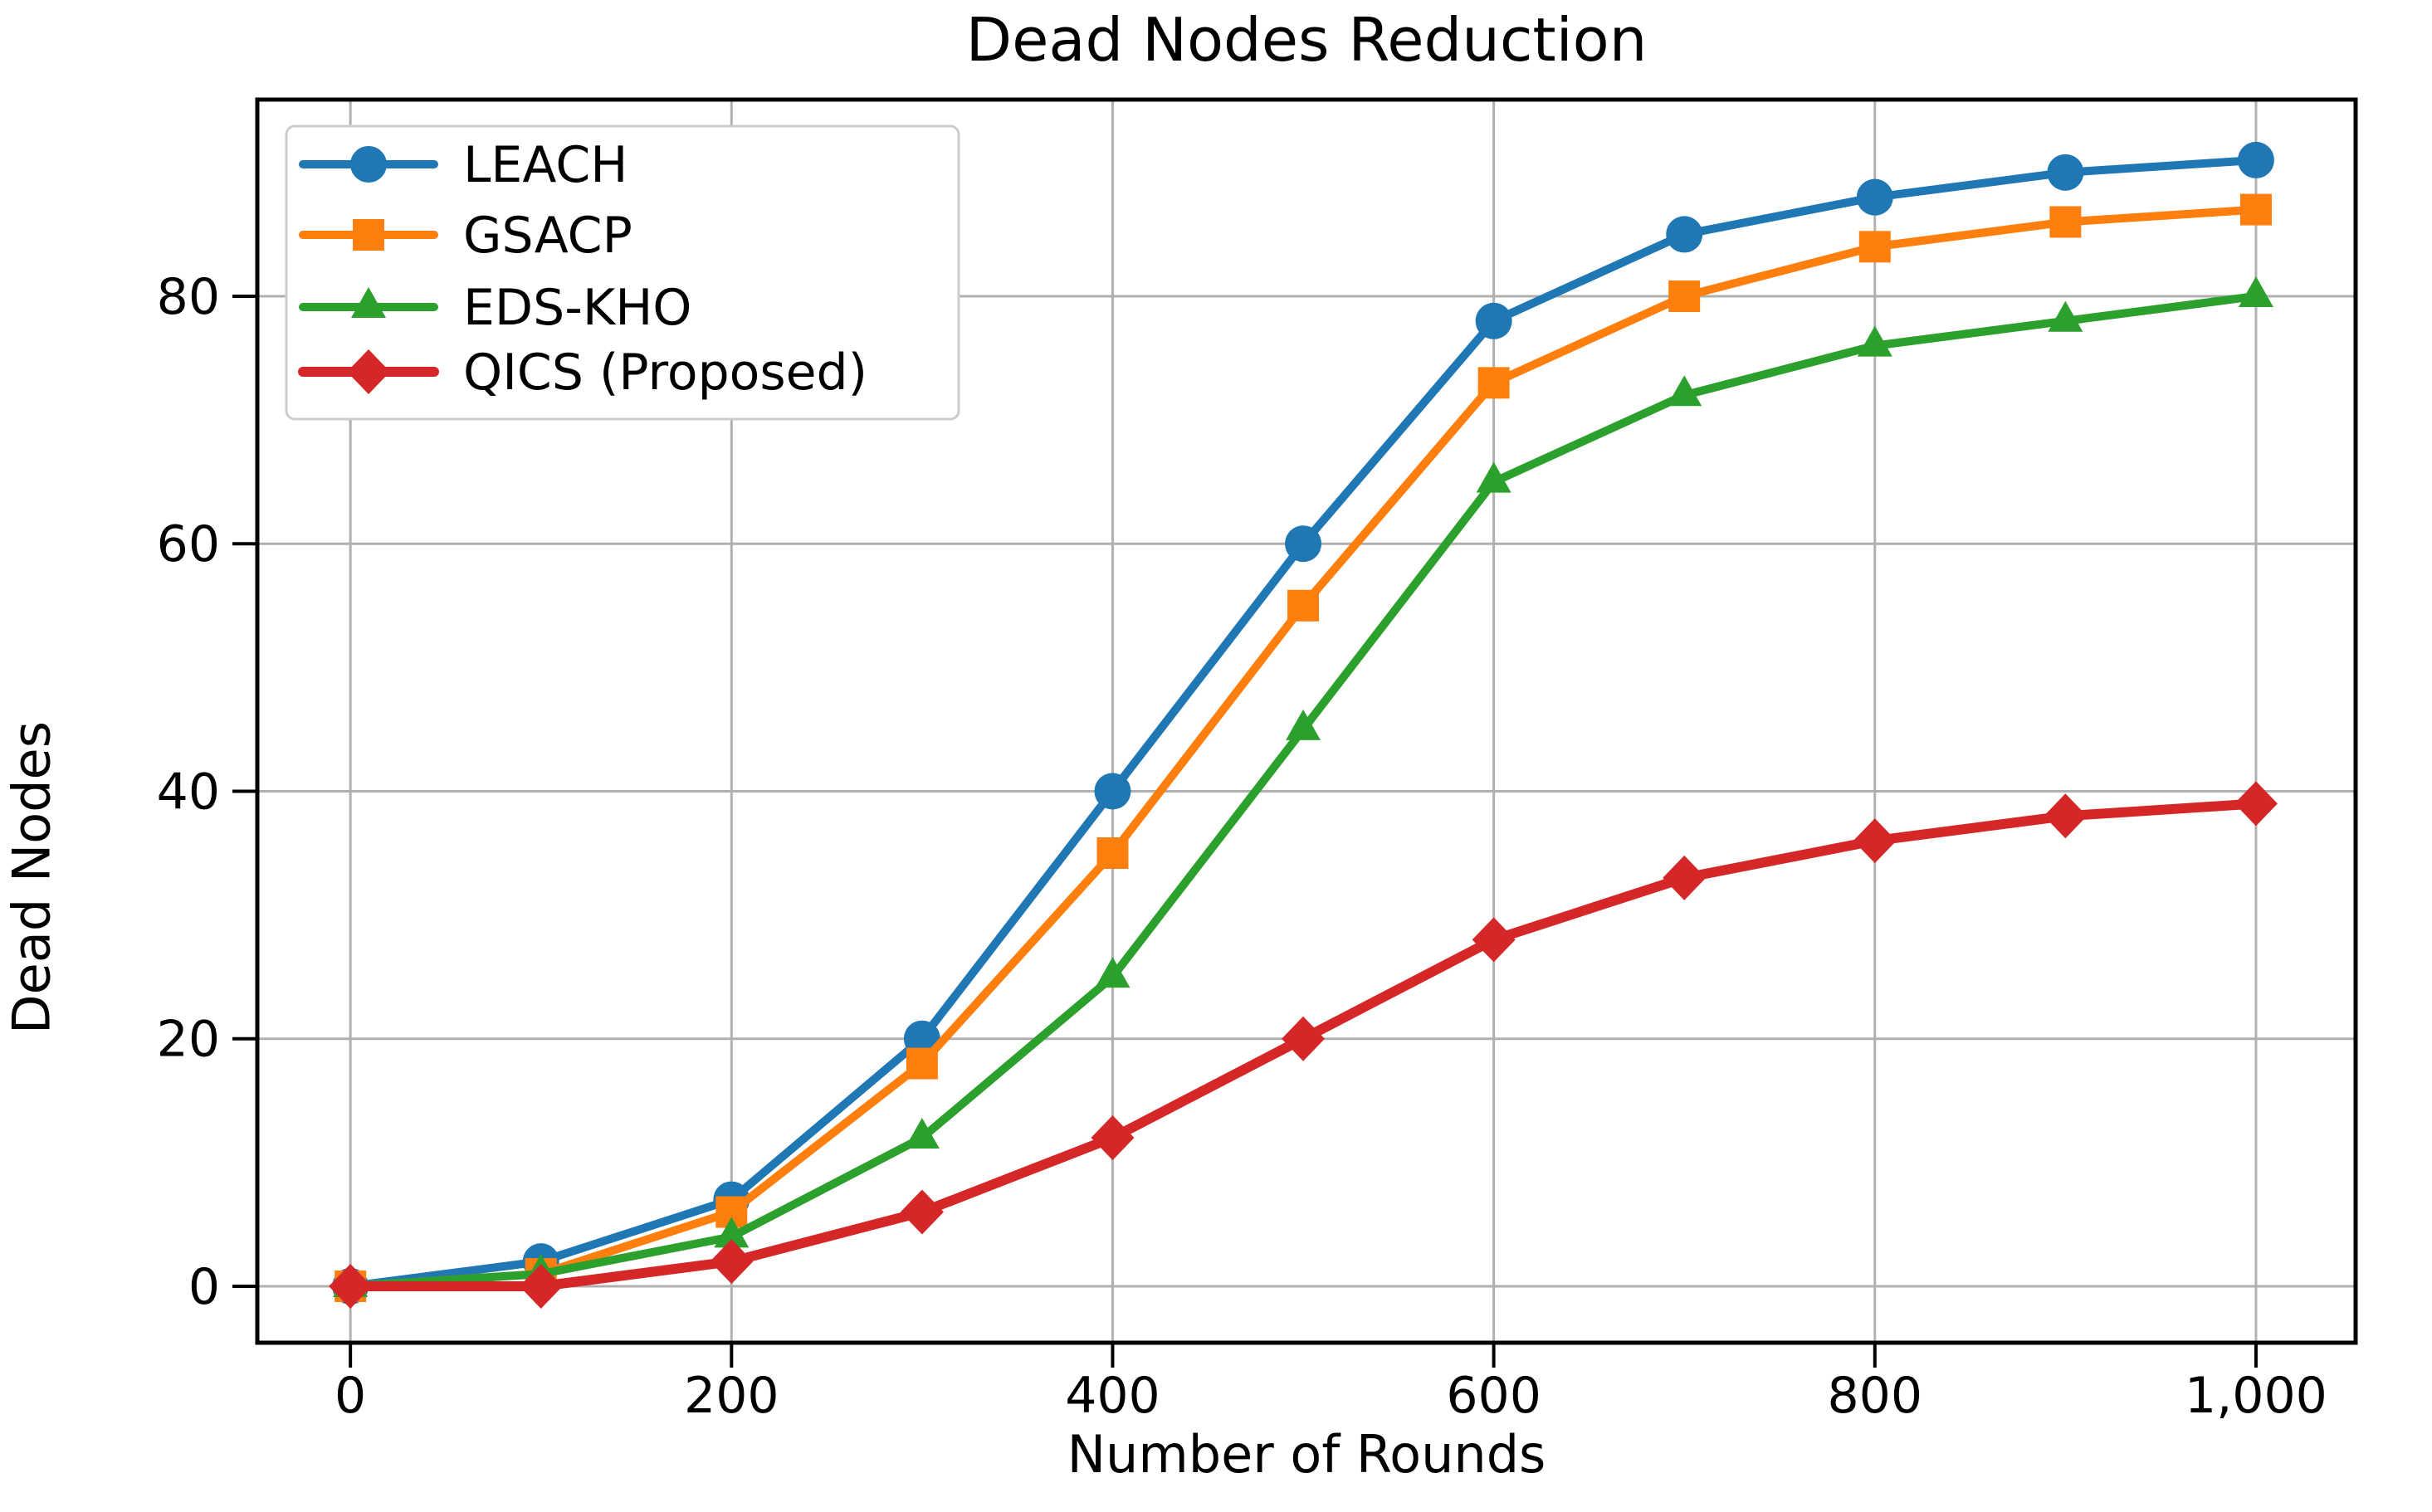 The image size is (2432, 1512). I want to click on legend-item: LEACH, so click(464, 165).